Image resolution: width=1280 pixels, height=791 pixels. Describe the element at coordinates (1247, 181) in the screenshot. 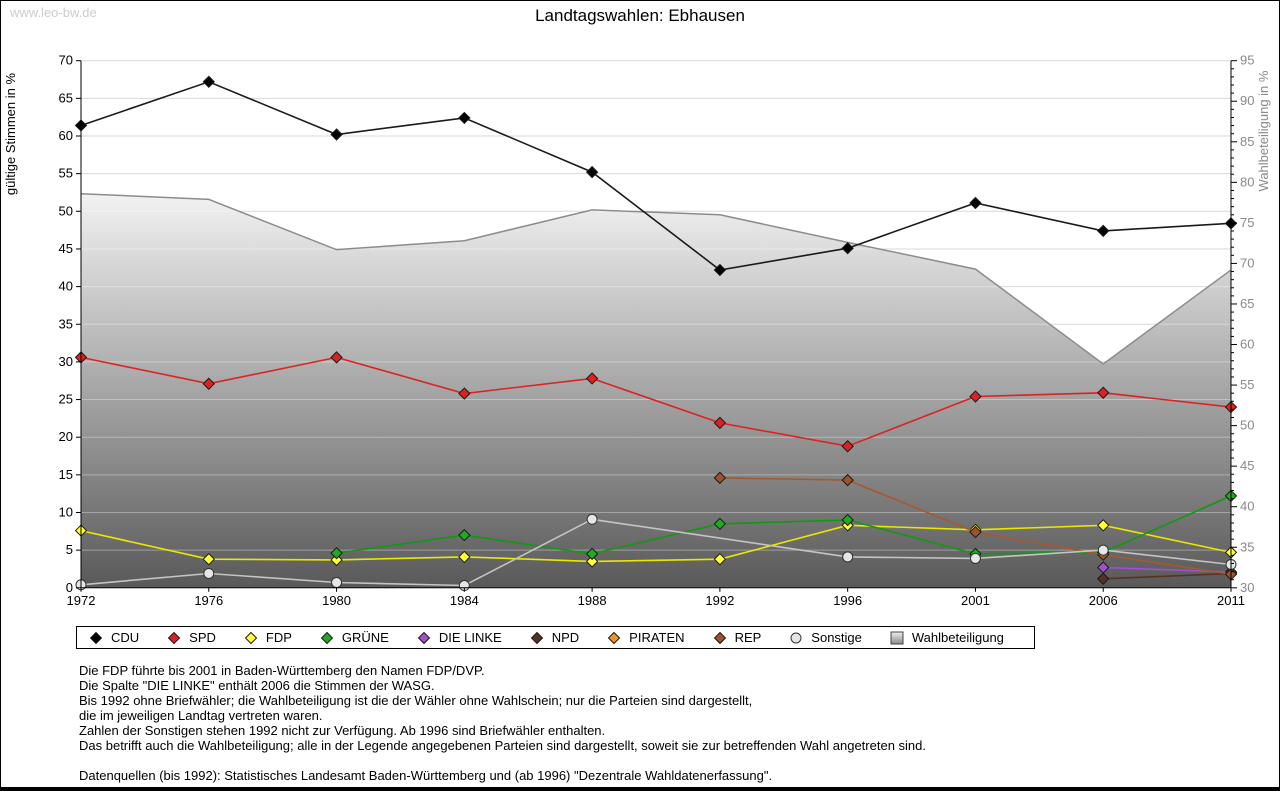

I see `svg-text: 80` at that location.